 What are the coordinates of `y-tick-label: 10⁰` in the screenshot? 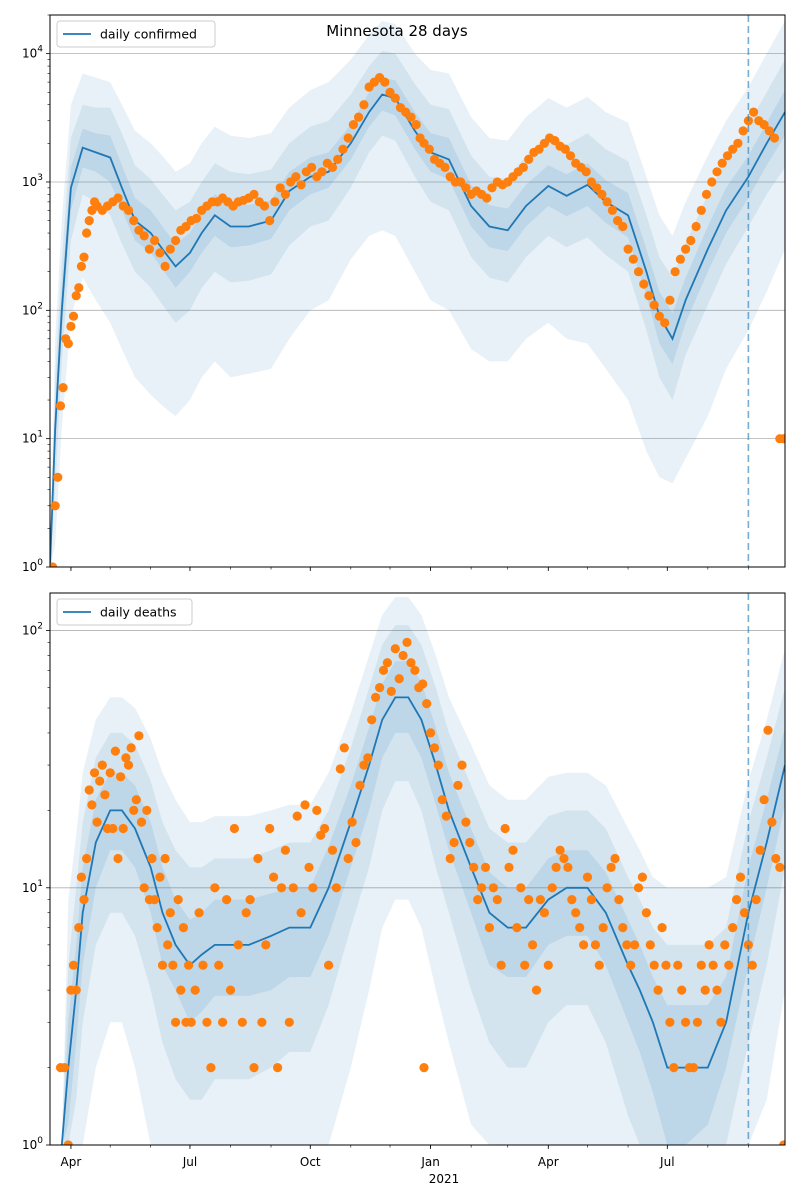 It's located at (32, 1144).